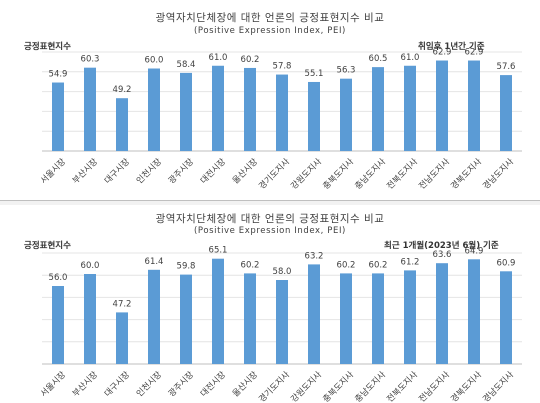 The height and width of the screenshot is (403, 540). What do you see at coordinates (218, 251) in the screenshot?
I see `data-label: 65.1` at bounding box center [218, 251].